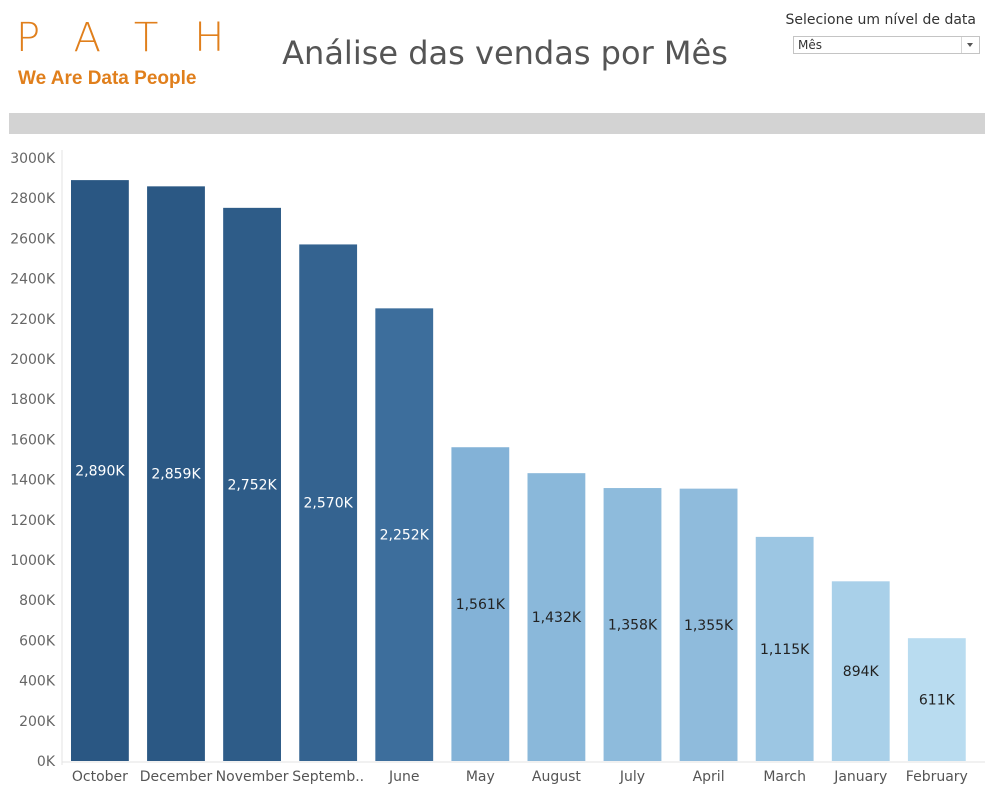 The height and width of the screenshot is (796, 985). I want to click on logo-tagline: We Are Data People, so click(107, 78).